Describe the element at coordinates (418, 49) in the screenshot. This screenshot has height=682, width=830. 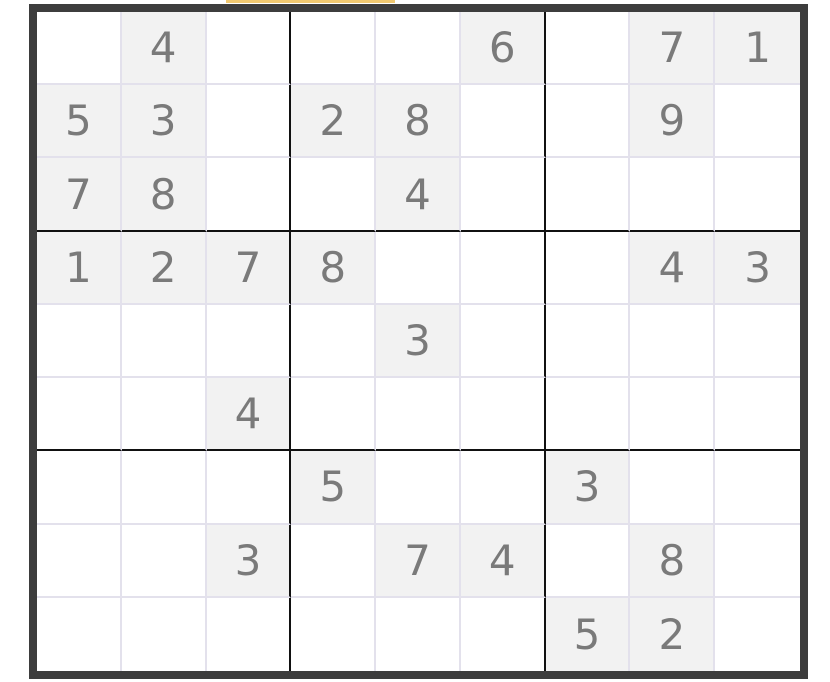
I see `cell-r1-c5` at that location.